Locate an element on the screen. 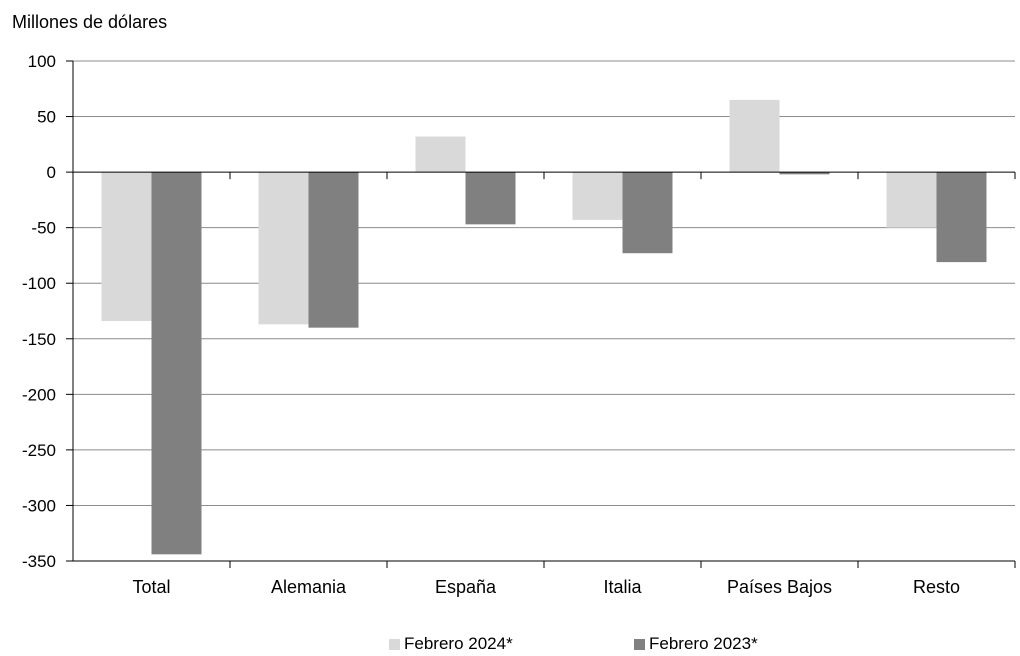  bar-feb-2023-total is located at coordinates (176, 363).